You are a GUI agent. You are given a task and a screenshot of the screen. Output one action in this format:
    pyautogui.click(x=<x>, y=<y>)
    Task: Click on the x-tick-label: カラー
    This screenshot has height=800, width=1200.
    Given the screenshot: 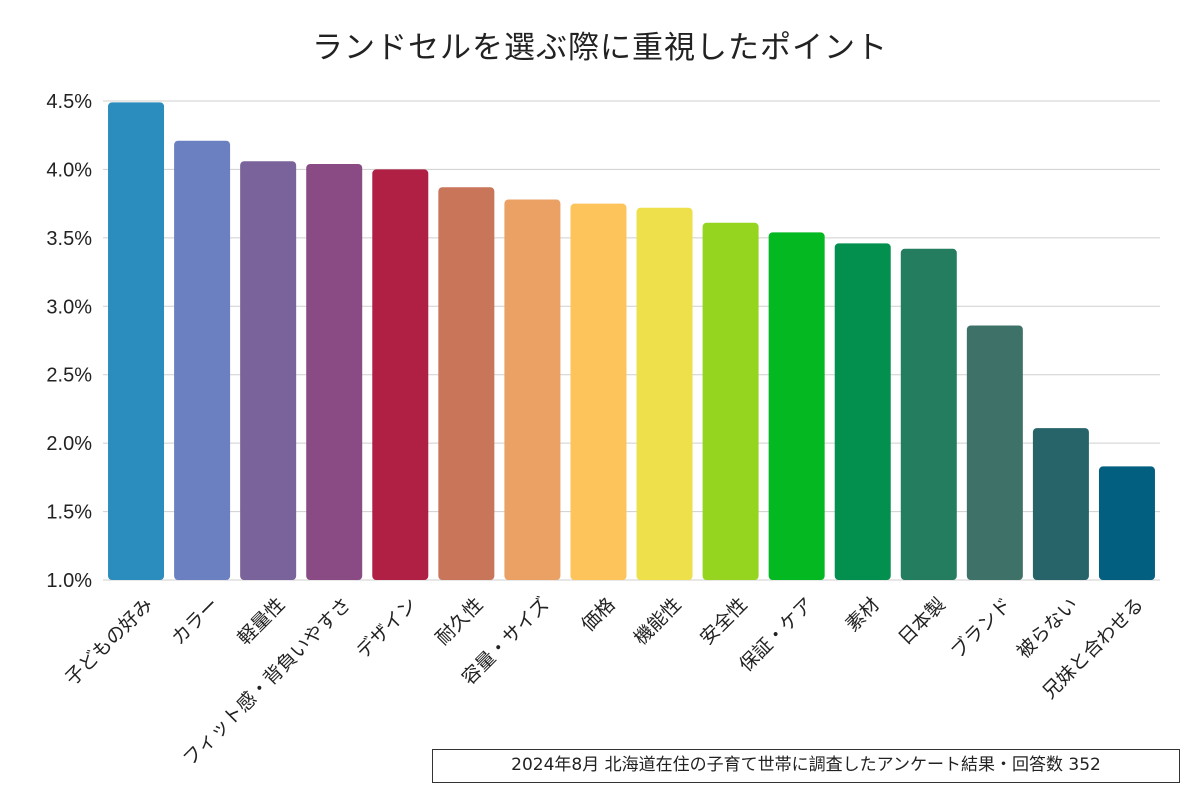 What is the action you would take?
    pyautogui.click(x=195, y=622)
    